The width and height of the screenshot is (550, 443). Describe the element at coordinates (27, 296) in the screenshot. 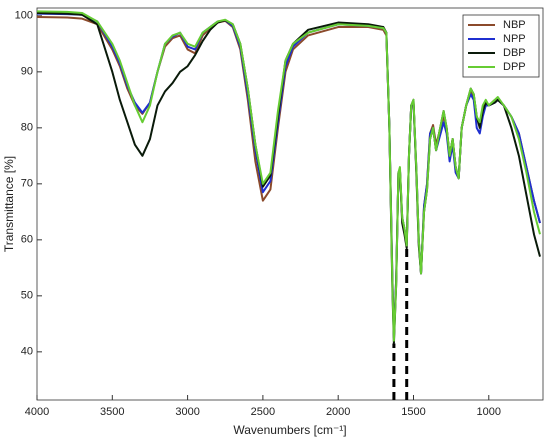

I see `y-tick-label: 50` at that location.